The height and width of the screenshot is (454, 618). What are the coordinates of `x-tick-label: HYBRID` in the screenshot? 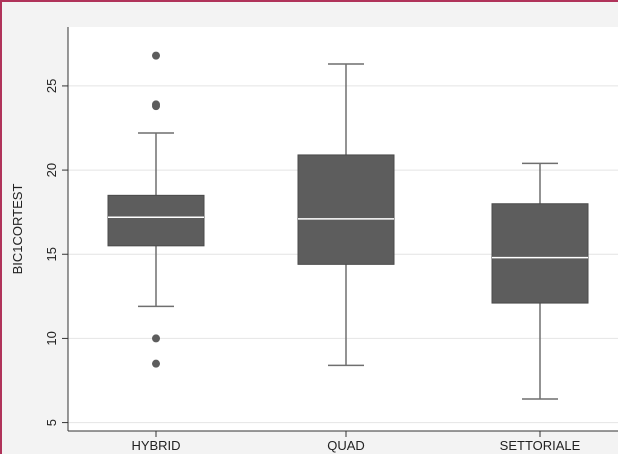 It's located at (155, 445).